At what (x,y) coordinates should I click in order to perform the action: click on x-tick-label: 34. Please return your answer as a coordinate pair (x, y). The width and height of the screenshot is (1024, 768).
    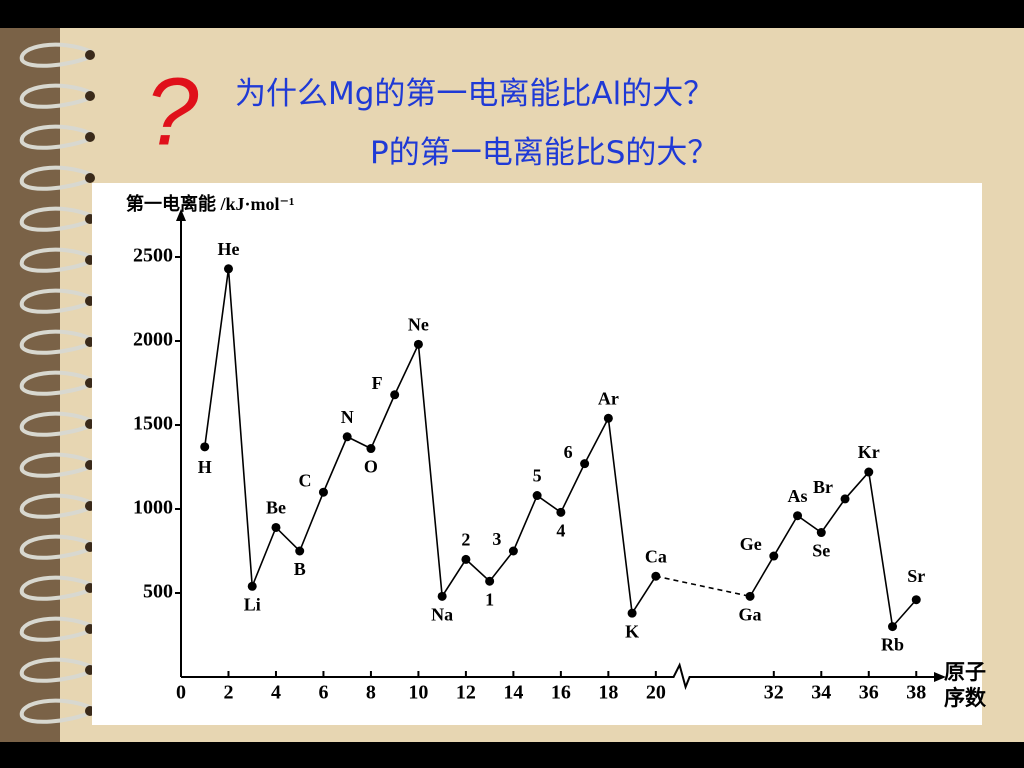
    Looking at the image, I should click on (821, 693).